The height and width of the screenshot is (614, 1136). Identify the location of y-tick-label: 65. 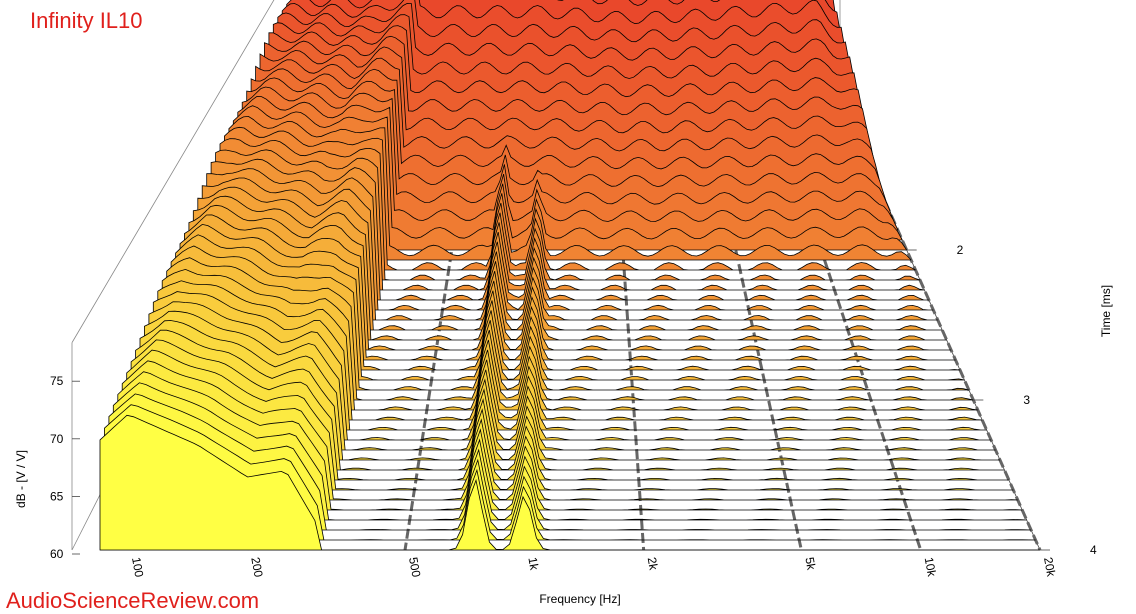
(57, 496).